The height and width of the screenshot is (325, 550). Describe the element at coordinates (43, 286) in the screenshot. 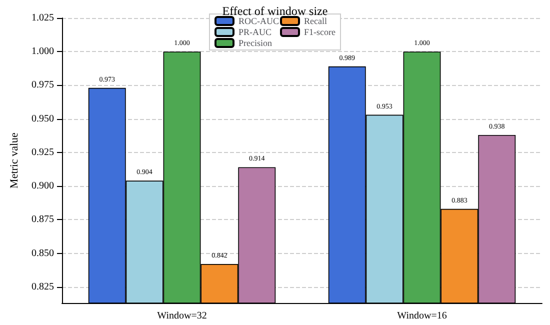

I see `y-tick-label: 0.825` at that location.